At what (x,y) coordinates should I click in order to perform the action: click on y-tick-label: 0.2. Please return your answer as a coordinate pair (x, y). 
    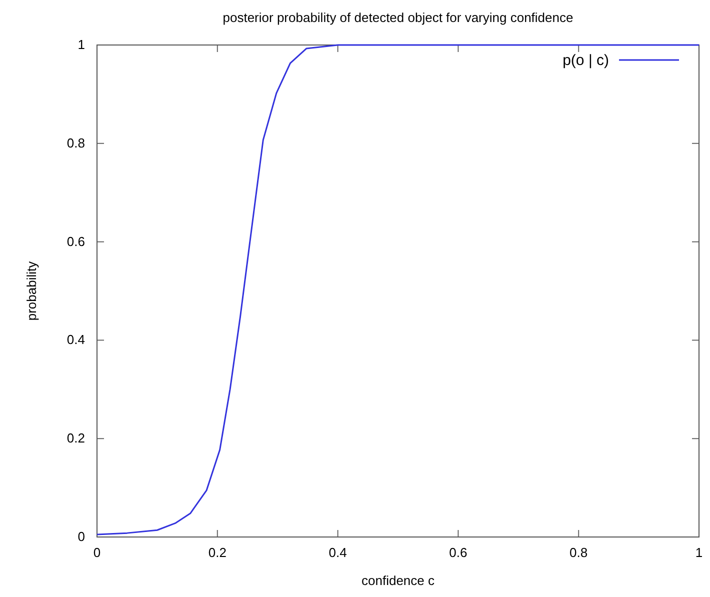
    Looking at the image, I should click on (75, 438).